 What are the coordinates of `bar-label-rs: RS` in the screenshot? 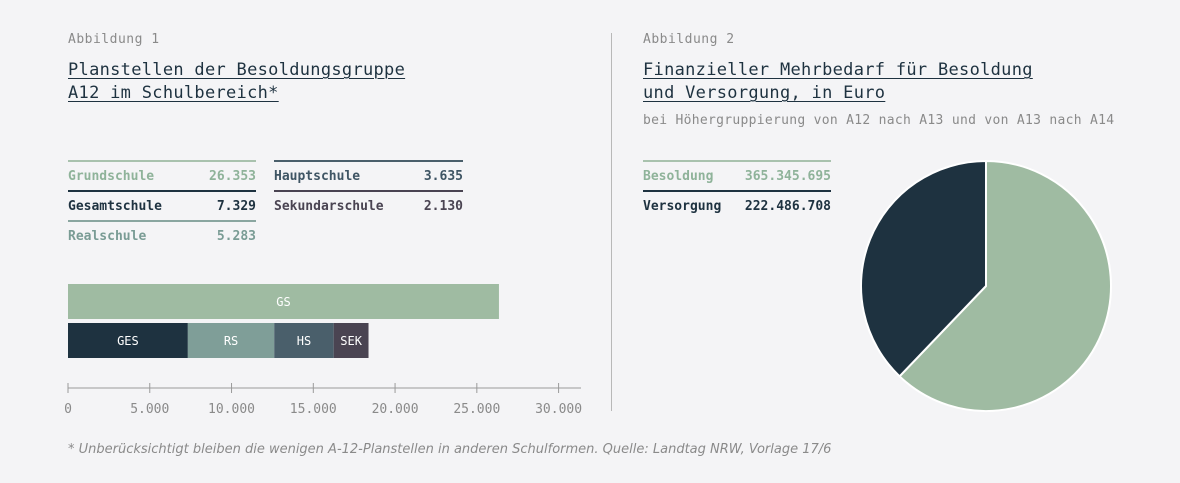 It's located at (231, 341).